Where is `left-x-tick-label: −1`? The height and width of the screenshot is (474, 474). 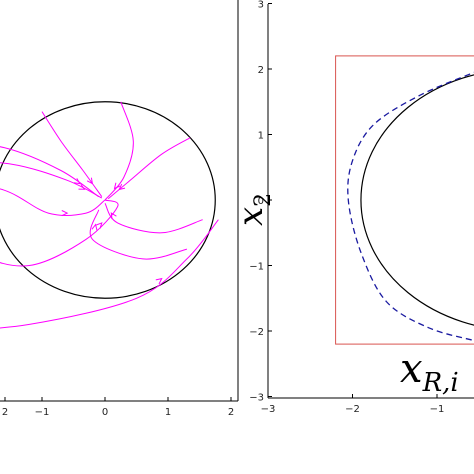 left-x-tick-label: −1 is located at coordinates (42, 412).